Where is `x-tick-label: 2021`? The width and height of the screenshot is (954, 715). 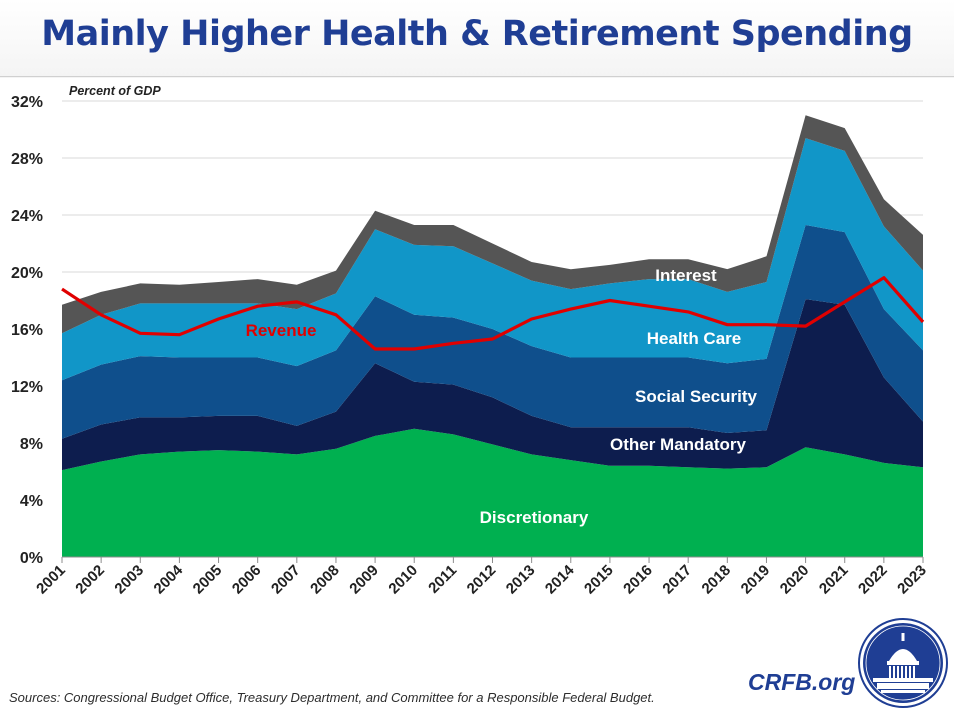
x-tick-label: 2021 is located at coordinates (834, 580).